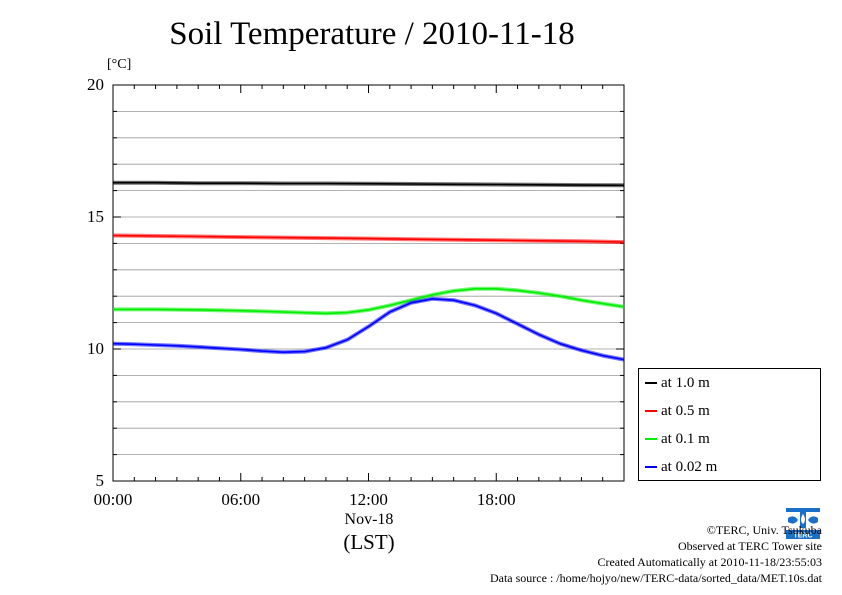 This screenshot has width=842, height=595. I want to click on legend-item: at 0.02 m, so click(681, 467).